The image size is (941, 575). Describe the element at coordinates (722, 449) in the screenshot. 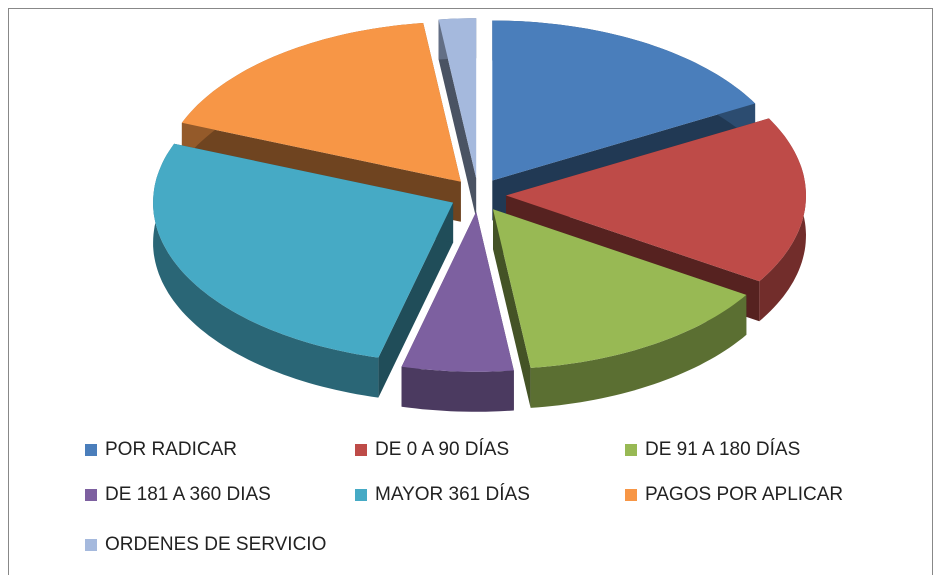

I see `legend-label: DE 91 A 180 DÍAS` at that location.